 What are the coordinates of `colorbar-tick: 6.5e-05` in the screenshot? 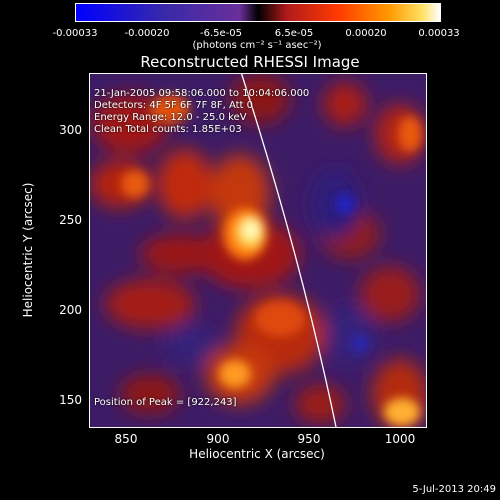 It's located at (294, 33).